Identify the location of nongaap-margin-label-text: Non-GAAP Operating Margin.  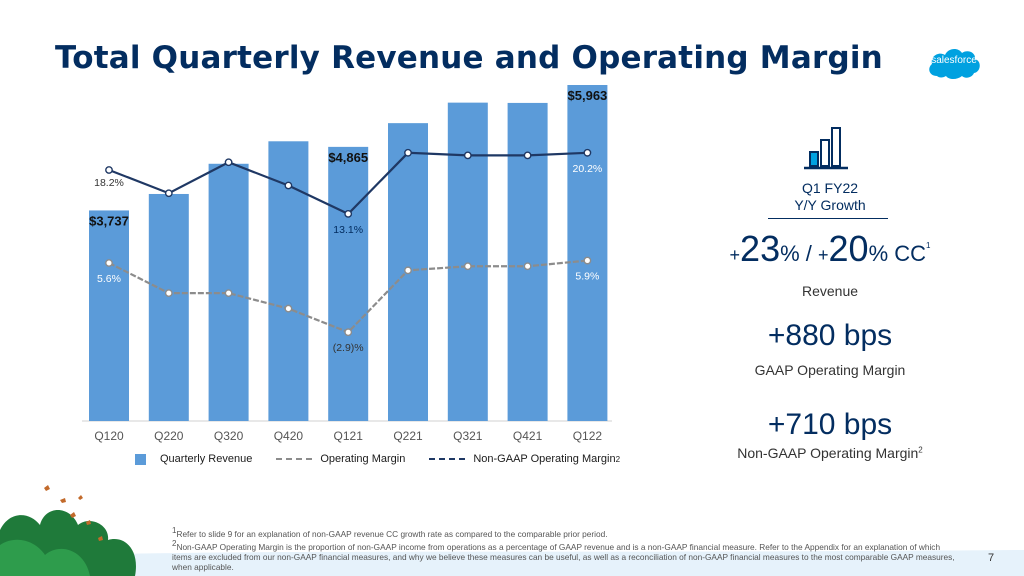
(828, 453).